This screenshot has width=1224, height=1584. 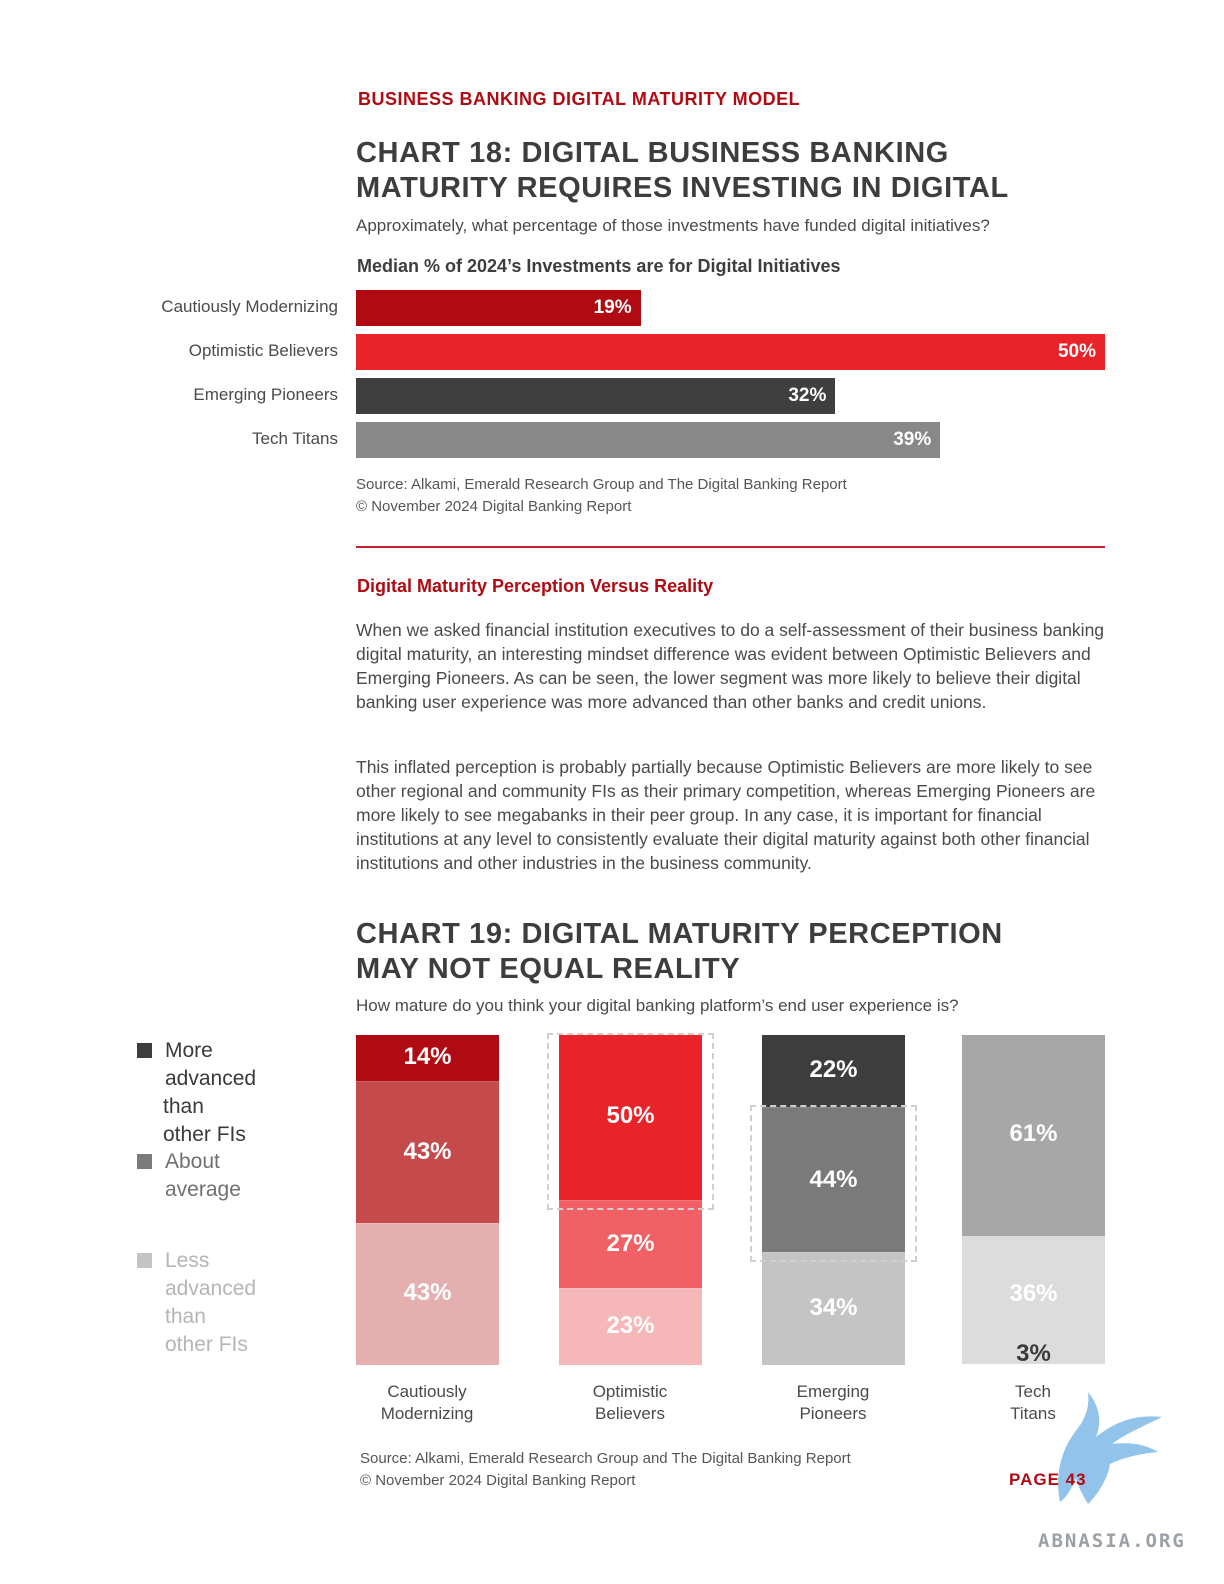 I want to click on chart19-segment-value: 36%, so click(x=1033, y=1293).